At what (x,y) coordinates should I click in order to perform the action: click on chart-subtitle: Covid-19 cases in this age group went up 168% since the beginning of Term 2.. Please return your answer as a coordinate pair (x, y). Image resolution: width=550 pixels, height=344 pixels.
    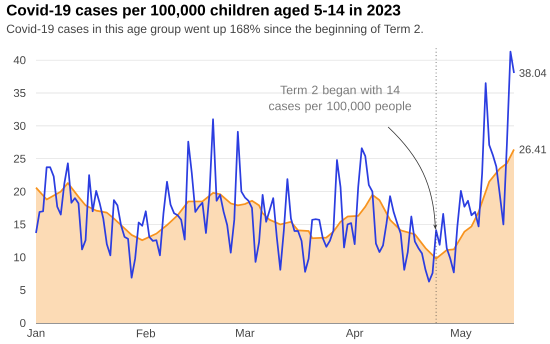
    Looking at the image, I should click on (214, 30).